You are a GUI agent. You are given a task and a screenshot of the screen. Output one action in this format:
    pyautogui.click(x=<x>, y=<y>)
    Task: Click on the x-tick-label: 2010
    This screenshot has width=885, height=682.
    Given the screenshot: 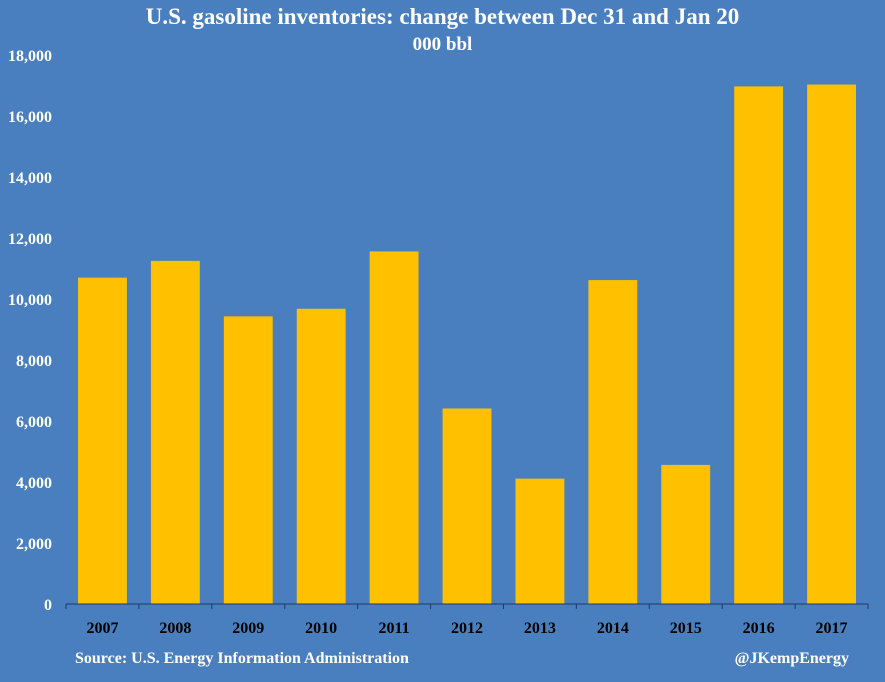 What is the action you would take?
    pyautogui.click(x=321, y=628)
    